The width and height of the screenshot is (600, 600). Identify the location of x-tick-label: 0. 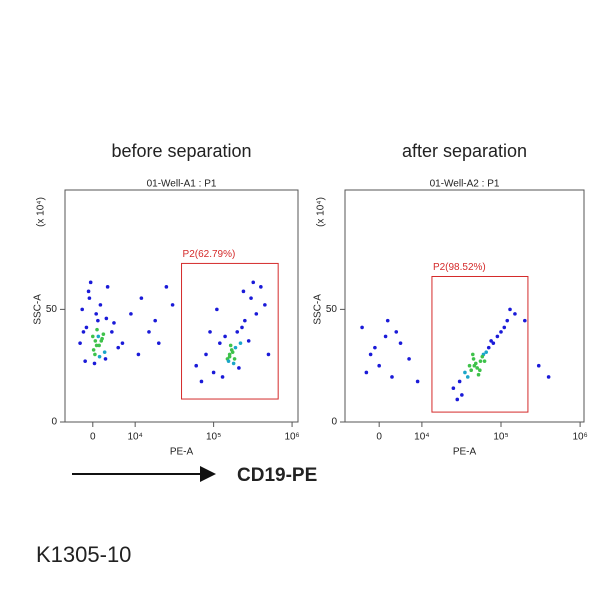
(93, 437).